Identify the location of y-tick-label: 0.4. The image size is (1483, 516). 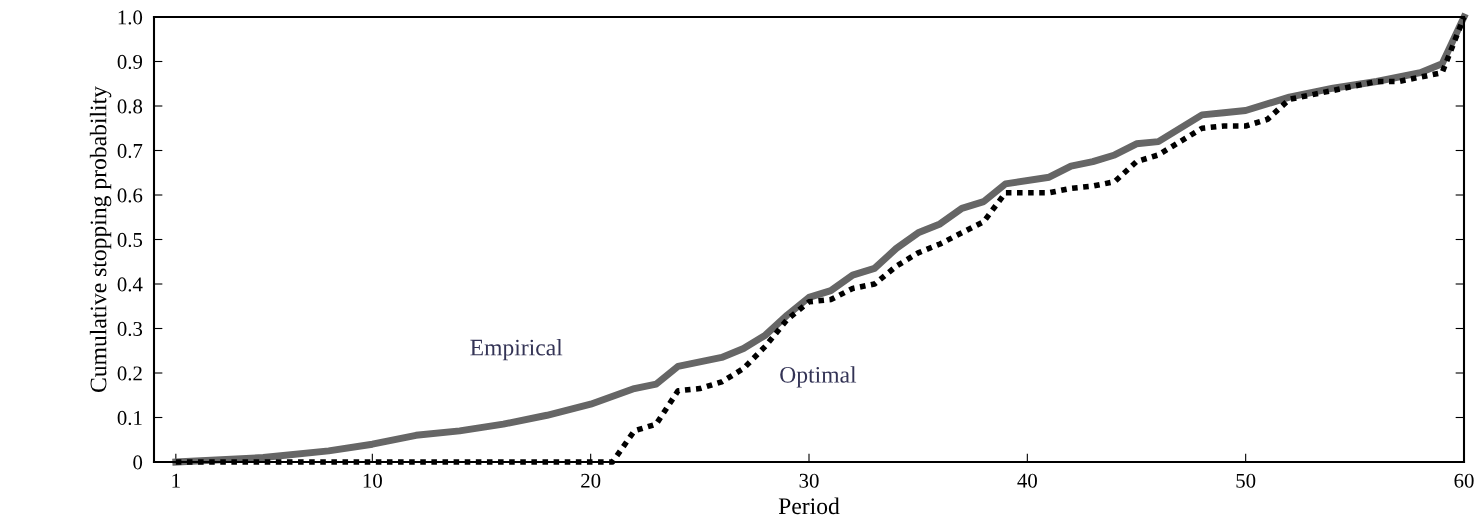
(130, 284).